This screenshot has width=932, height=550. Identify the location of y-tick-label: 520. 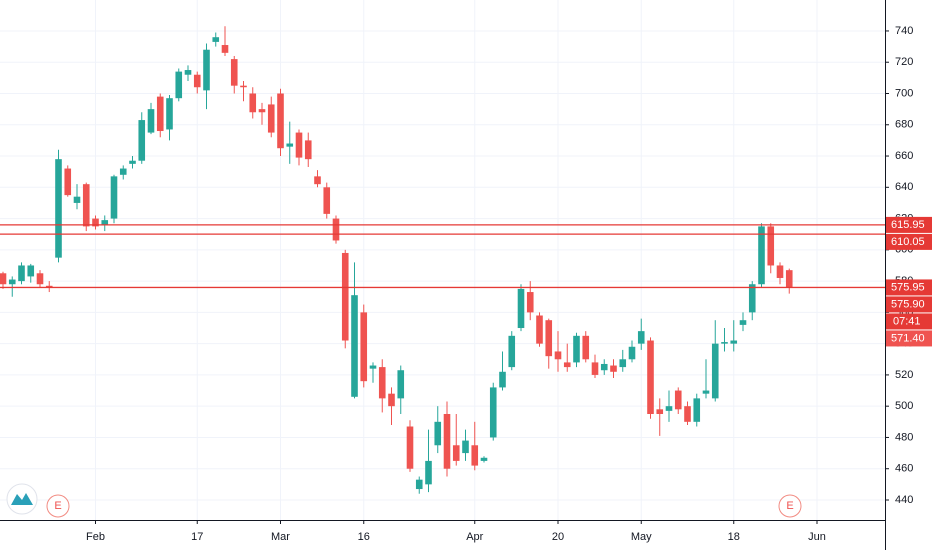
(904, 375).